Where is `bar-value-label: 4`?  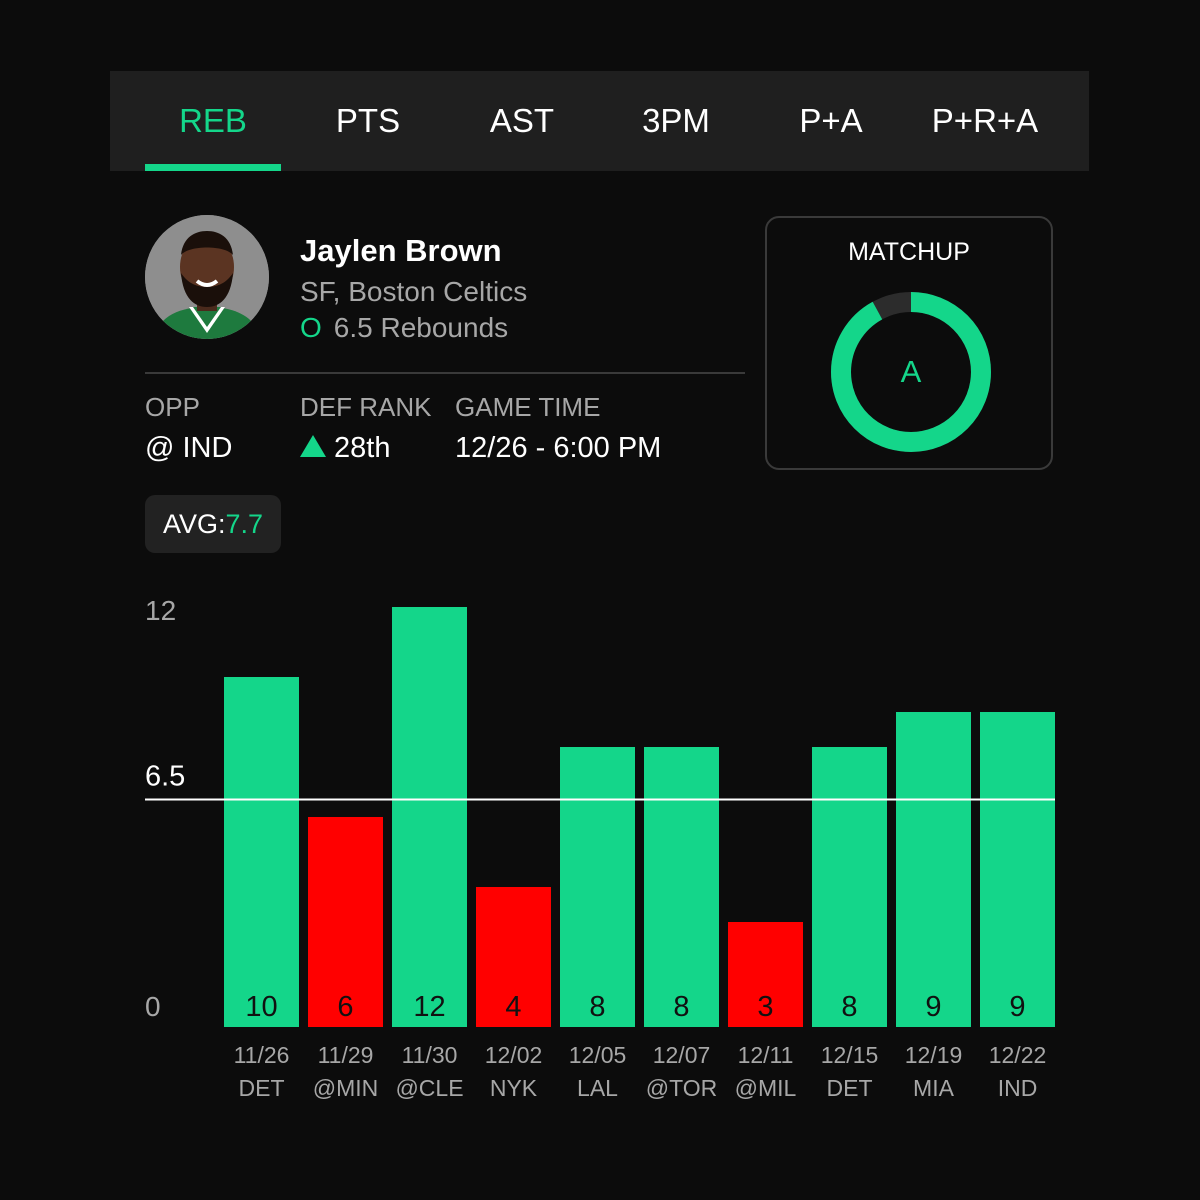
bar-value-label: 4 is located at coordinates (513, 1007).